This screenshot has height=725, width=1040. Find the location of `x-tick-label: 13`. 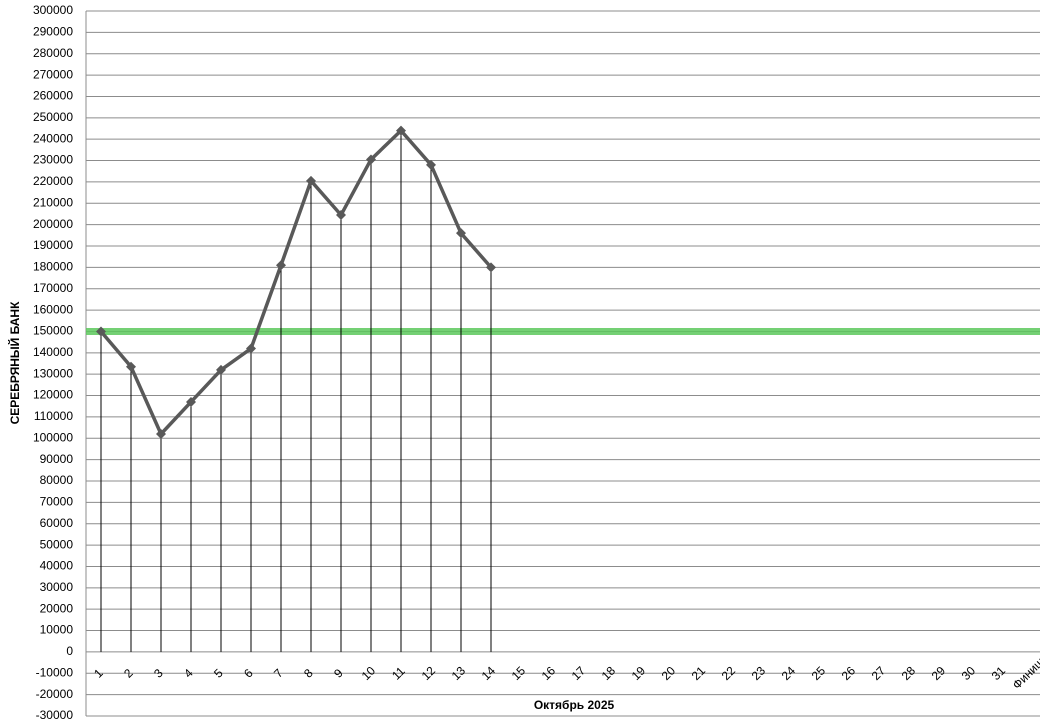

x-tick-label: 13 is located at coordinates (459, 673).